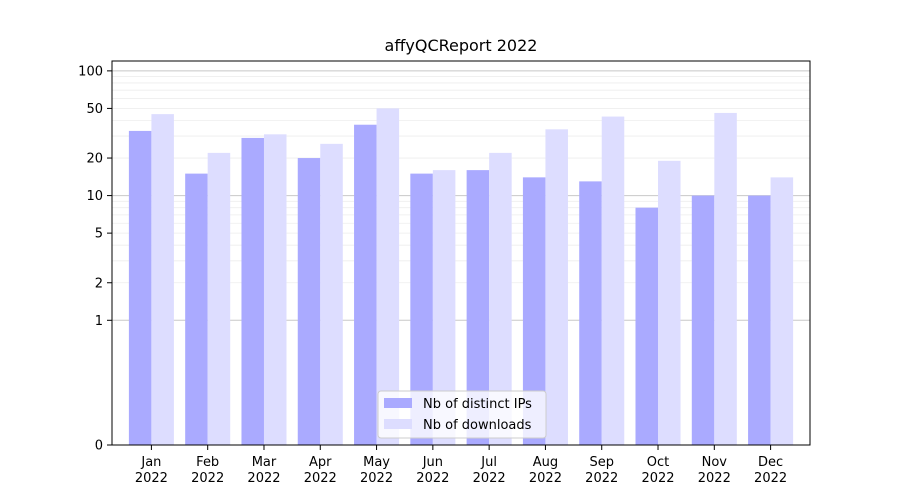 This screenshot has width=900, height=500. Describe the element at coordinates (715, 462) in the screenshot. I see `x-tick-label-month: Nov` at that location.